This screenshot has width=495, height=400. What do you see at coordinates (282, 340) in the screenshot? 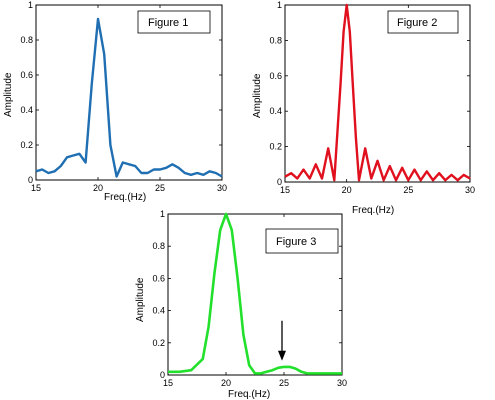
I see `chart-3-arrow` at bounding box center [282, 340].